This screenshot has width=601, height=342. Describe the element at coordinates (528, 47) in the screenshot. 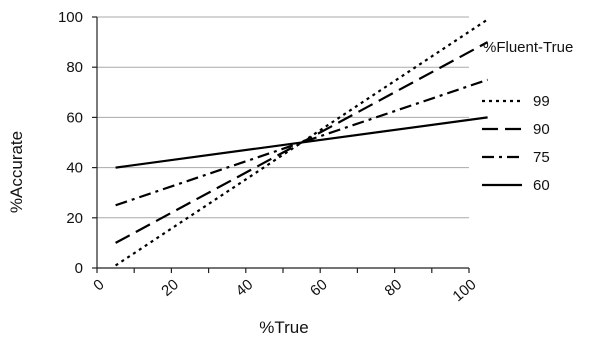

I see `legend-title: %Fluent-True` at that location.